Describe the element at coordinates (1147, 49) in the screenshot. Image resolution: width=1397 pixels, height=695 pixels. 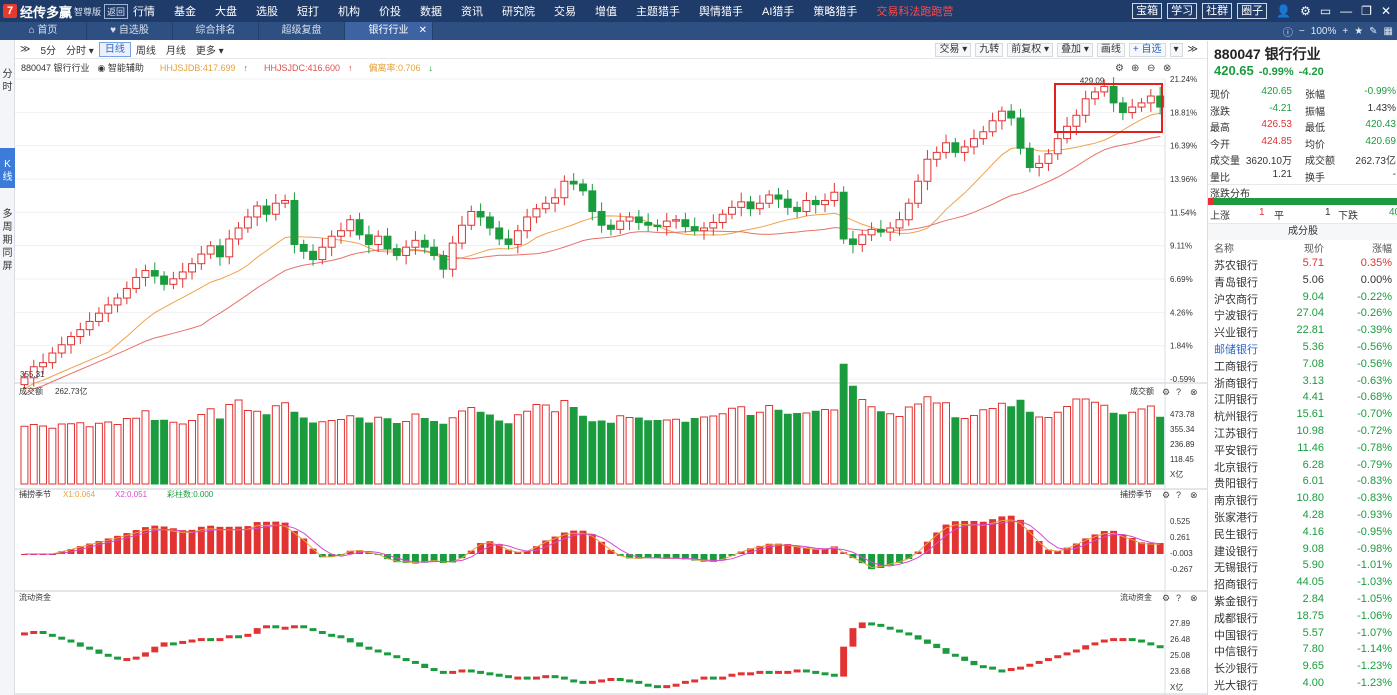
I see `tool-5: + 自选` at that location.